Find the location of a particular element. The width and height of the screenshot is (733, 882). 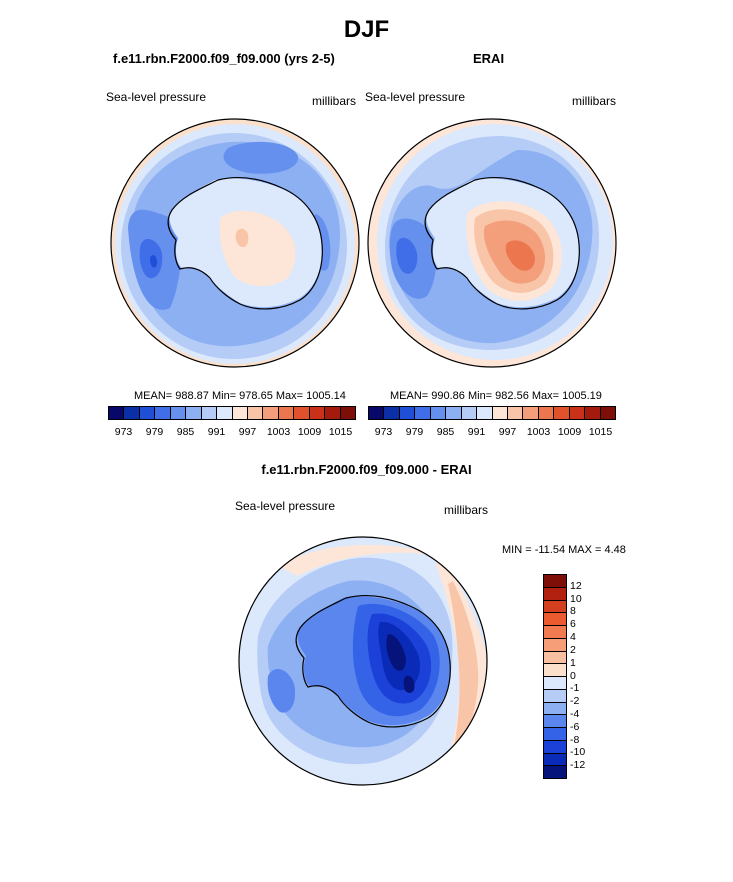

p3-neg-10b is located at coordinates (409, 684).